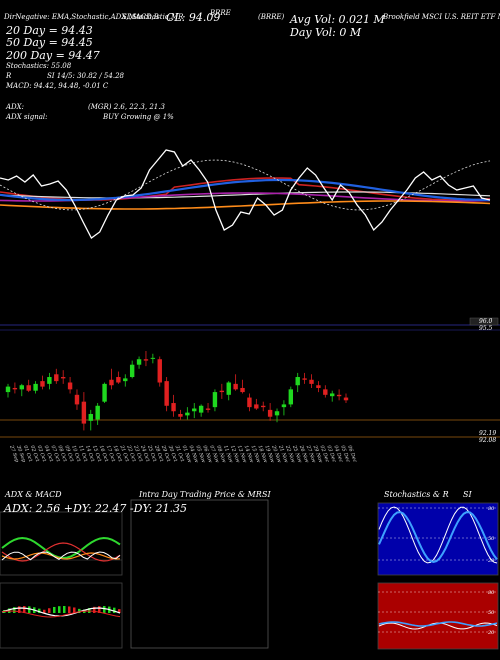 This screenshot has width=500, height=660. I want to click on price-axis-bottom-2: 92.08, so click(488, 440).